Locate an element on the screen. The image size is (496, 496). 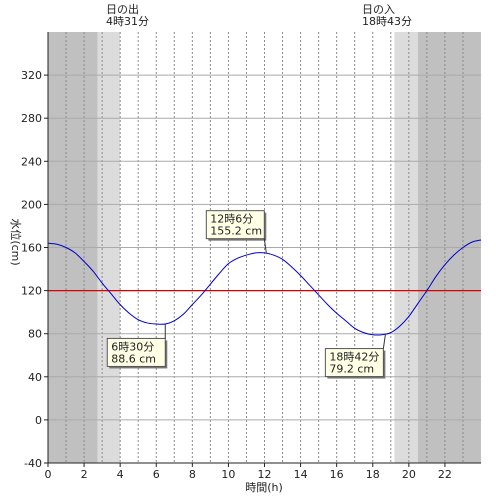
x-tick-label: 10 is located at coordinates (228, 474).